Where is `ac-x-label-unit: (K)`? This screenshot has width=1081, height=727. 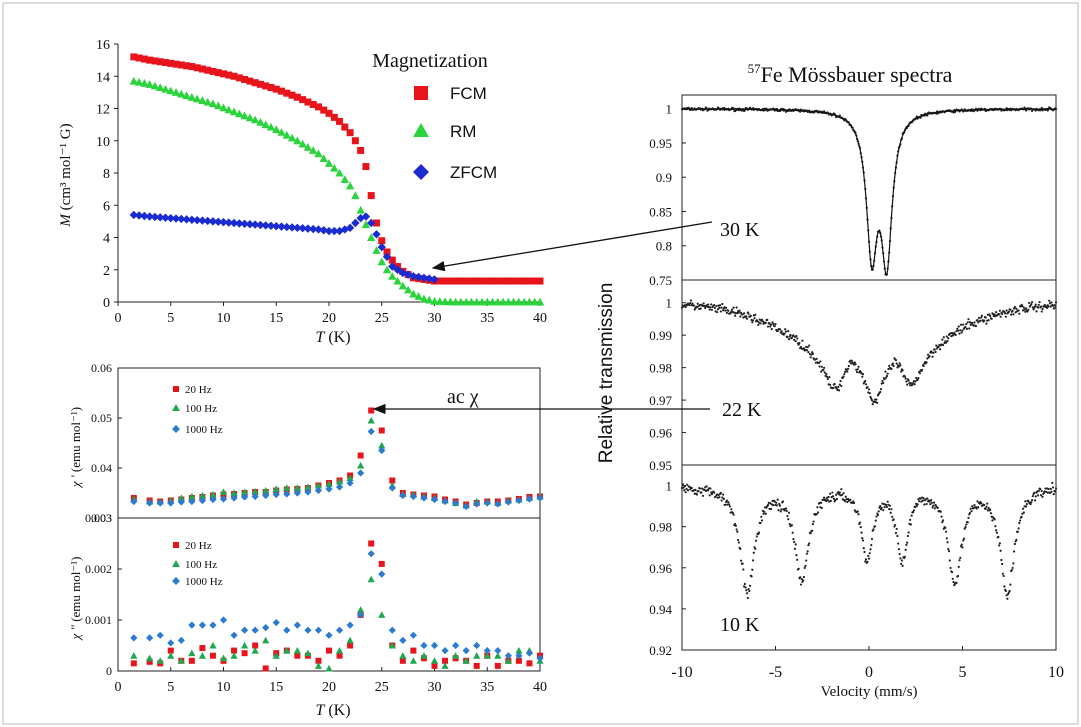
ac-x-label-unit: (K) is located at coordinates (337, 710).